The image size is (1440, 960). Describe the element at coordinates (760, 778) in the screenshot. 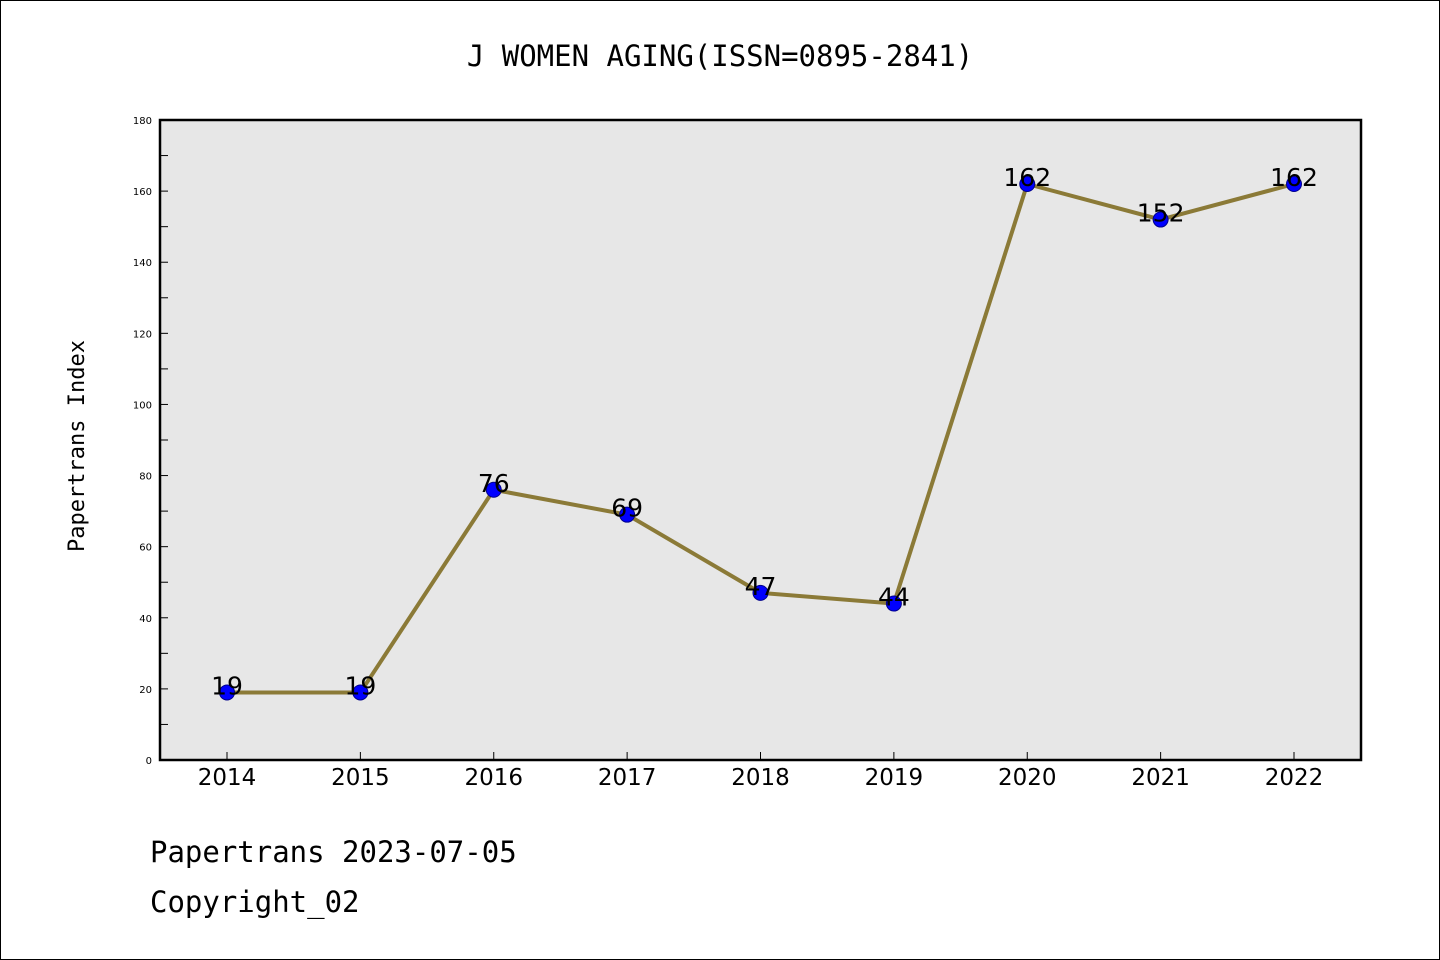

I see `x-tick-label: 2018` at that location.